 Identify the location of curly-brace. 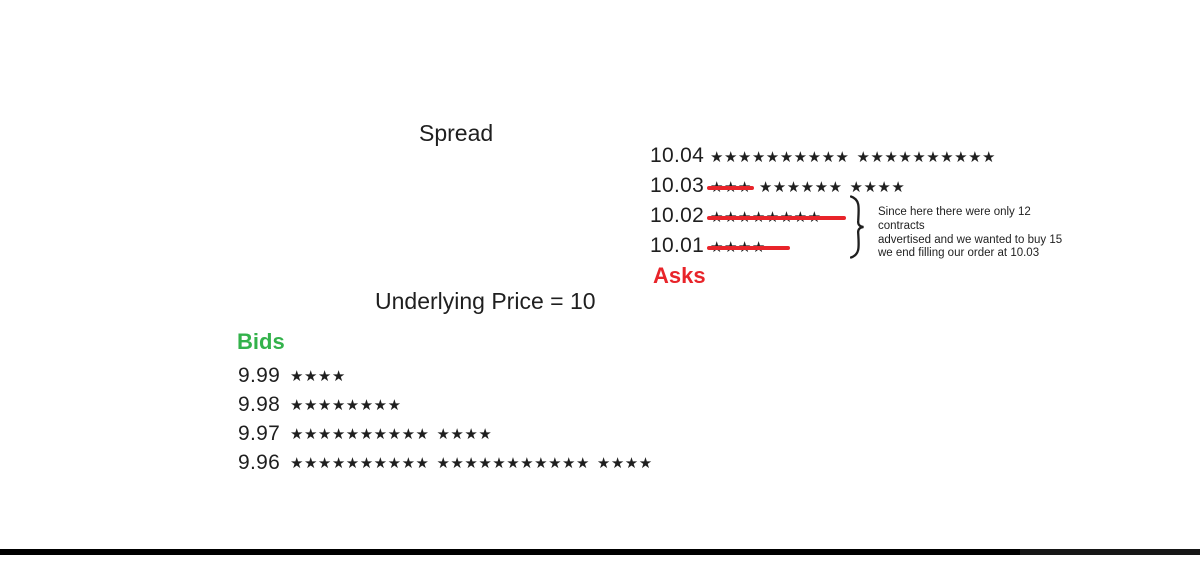
(858, 229).